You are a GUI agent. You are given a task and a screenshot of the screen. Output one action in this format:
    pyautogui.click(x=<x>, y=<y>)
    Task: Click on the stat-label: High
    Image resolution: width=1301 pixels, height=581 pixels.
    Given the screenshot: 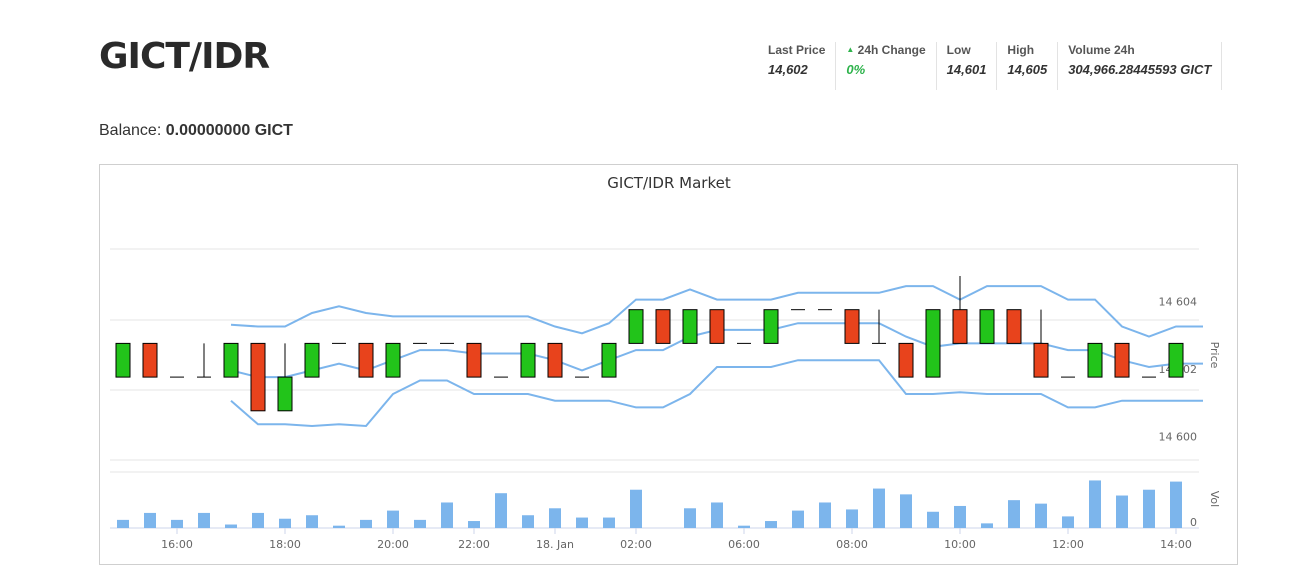 What is the action you would take?
    pyautogui.click(x=1021, y=50)
    